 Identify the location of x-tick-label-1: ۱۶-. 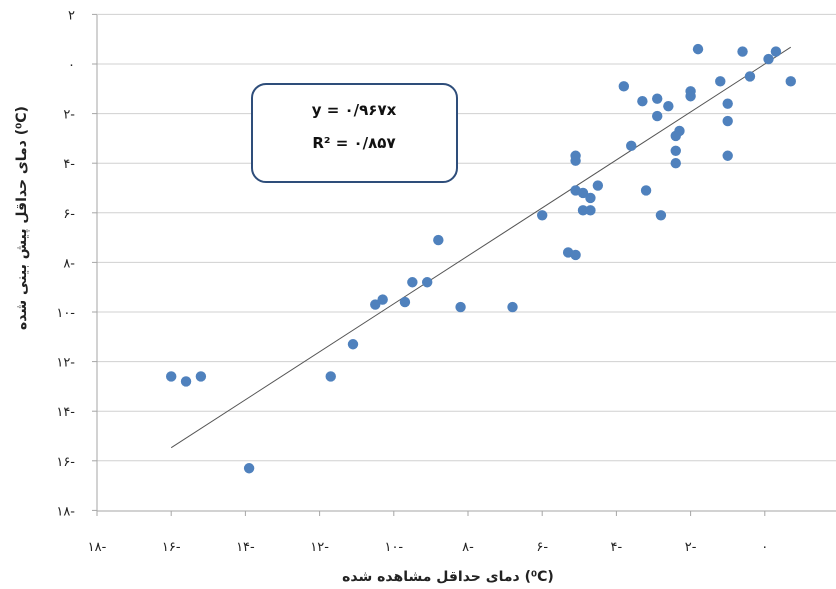
(171, 547).